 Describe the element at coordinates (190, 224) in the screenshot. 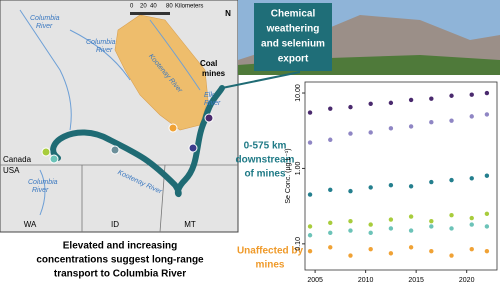

I see `state: MT` at that location.